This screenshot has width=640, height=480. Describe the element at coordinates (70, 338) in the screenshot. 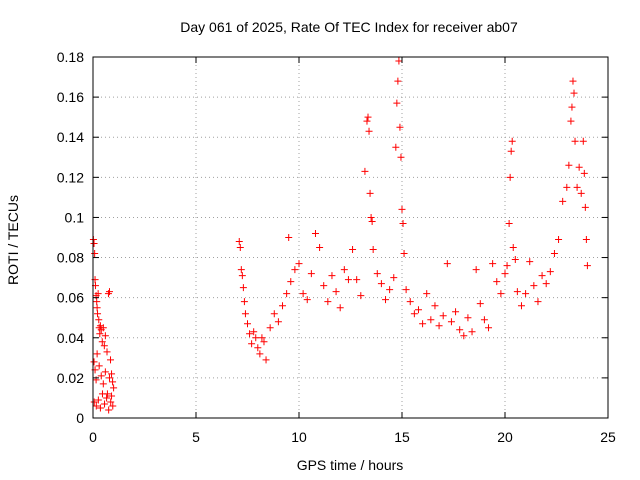

I see `y-tick-label: 0.04` at that location.